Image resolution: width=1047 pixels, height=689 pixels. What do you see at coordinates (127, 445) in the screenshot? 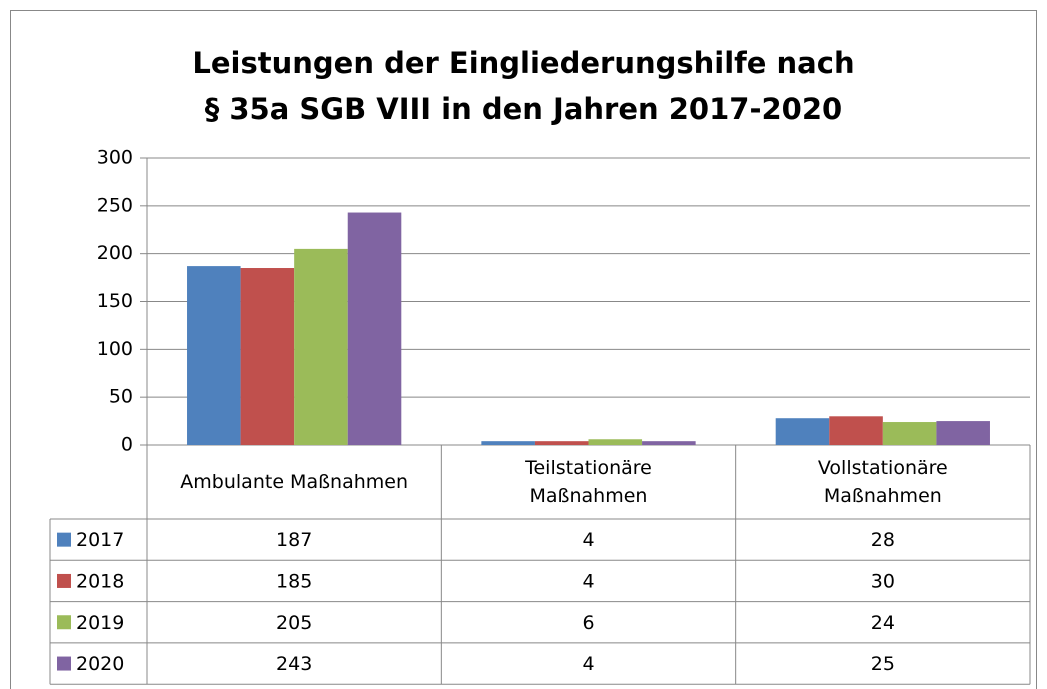
I see `y-tick-label: 0` at bounding box center [127, 445].